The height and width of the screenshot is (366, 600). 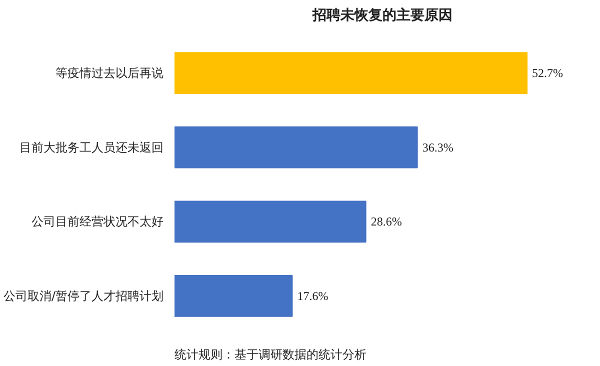 What do you see at coordinates (92, 147) in the screenshot?
I see `y-tick-label: 目前大批务工人员还未返回` at bounding box center [92, 147].